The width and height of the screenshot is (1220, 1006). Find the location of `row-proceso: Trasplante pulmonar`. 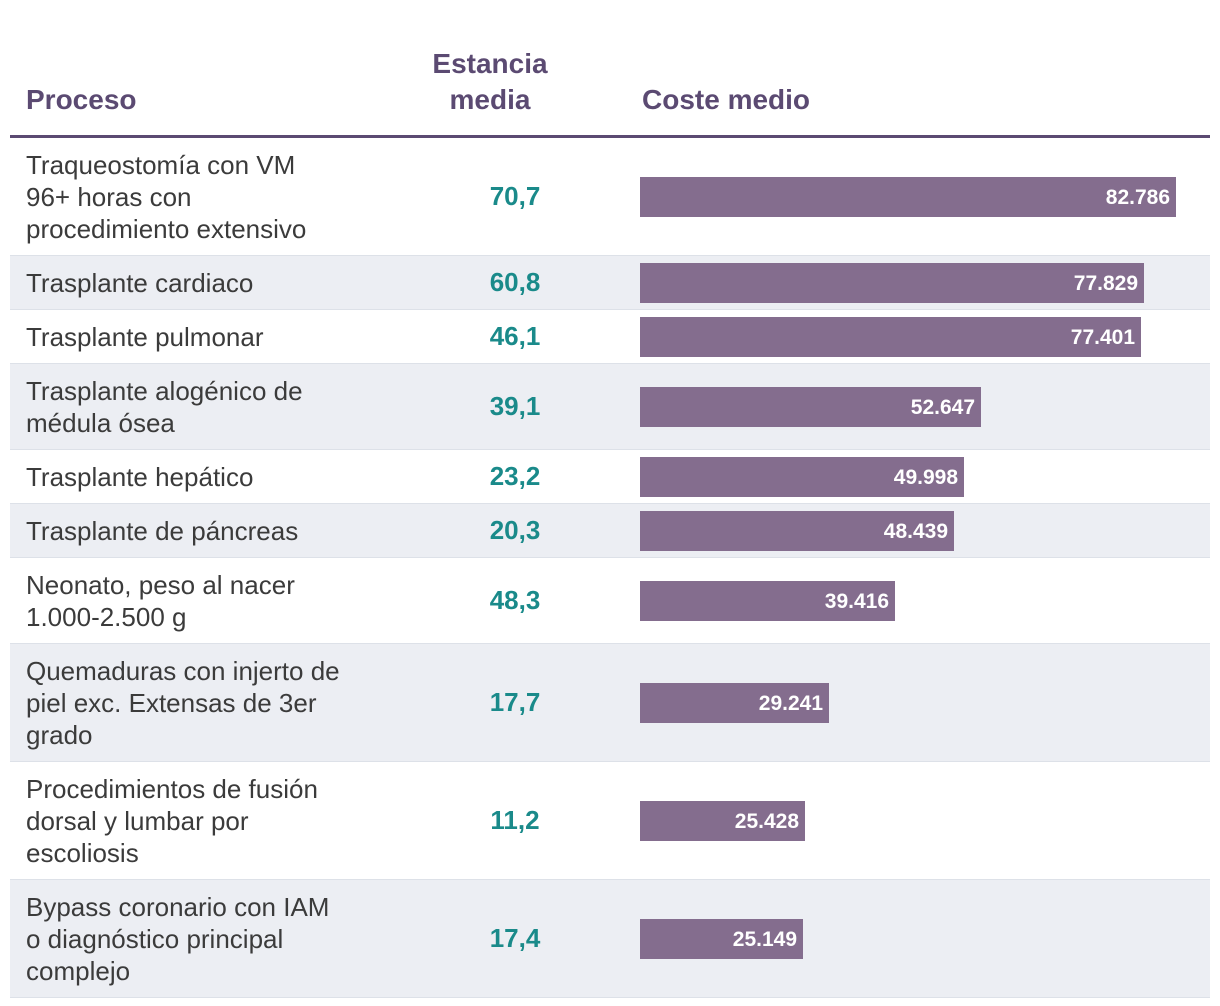

row-proceso: Trasplante pulmonar is located at coordinates (145, 336).